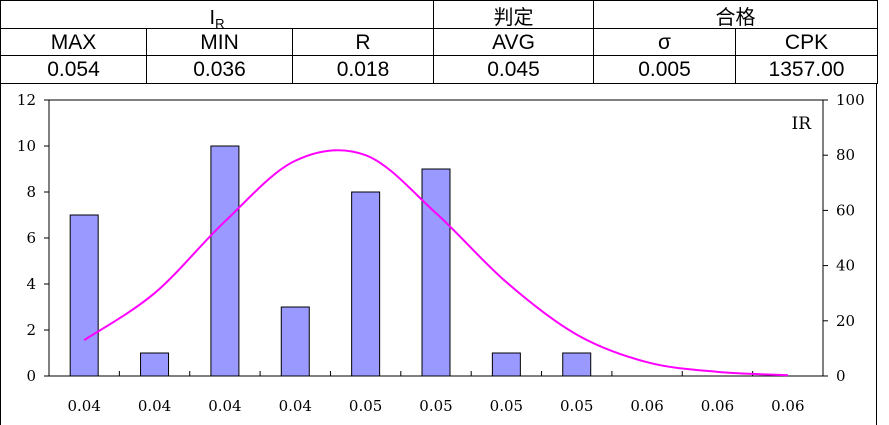 Image resolution: width=889 pixels, height=425 pixels. I want to click on stats-value-row: 0.054 0.036 0.018 0.045 0.005 1357.00, so click(439, 69).